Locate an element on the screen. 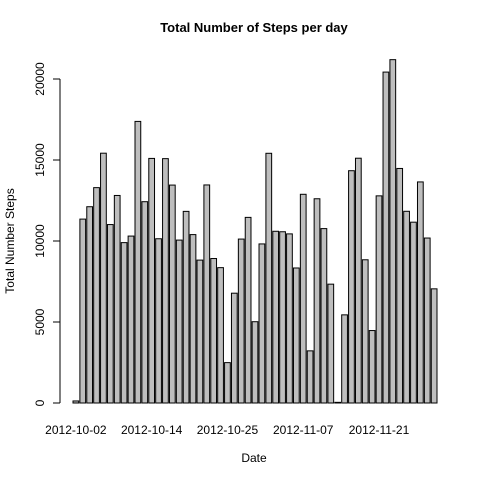 This screenshot has height=480, width=480. x-tick-label: 2012-10-14 is located at coordinates (152, 430).